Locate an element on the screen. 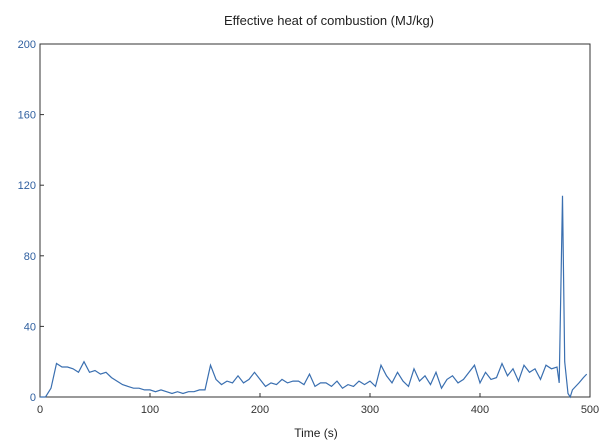 The width and height of the screenshot is (613, 443). x-tick-label: 300 is located at coordinates (370, 410).